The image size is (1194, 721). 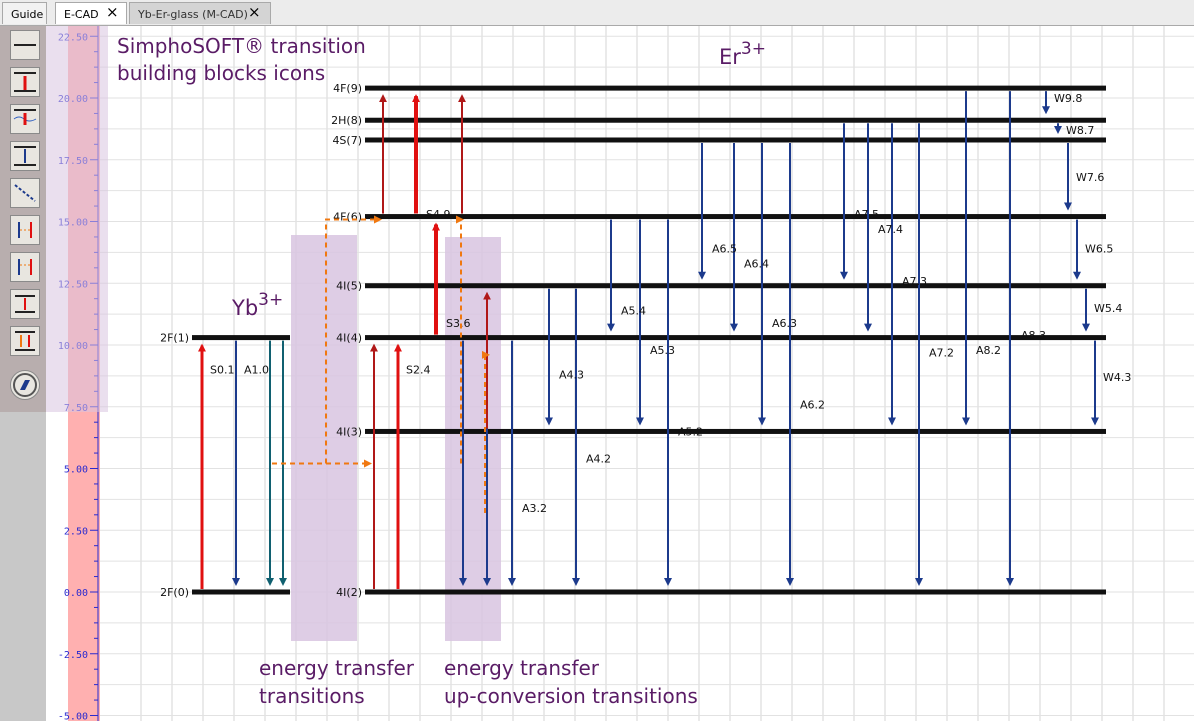 What do you see at coordinates (81, 14) in the screenshot?
I see `tab-ecad-label: E-CAD` at bounding box center [81, 14].